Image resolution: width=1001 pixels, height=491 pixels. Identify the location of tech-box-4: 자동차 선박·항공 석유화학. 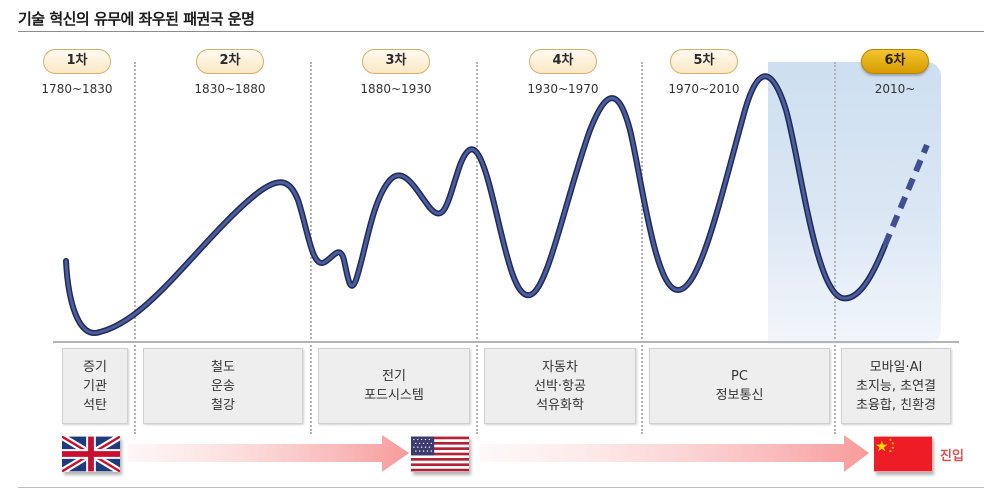
(560, 386).